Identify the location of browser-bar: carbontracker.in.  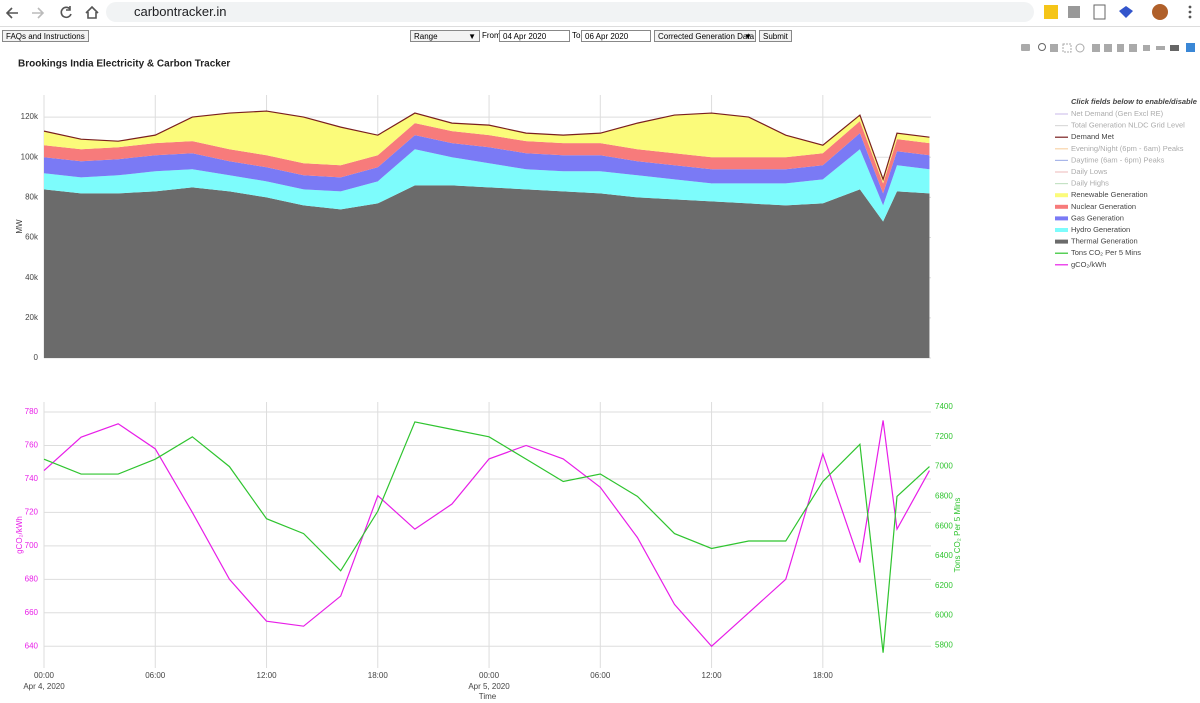
(600, 13).